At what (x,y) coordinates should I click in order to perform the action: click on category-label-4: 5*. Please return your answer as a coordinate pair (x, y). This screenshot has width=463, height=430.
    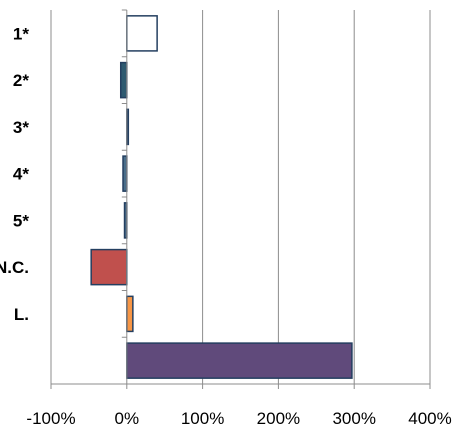
    Looking at the image, I should click on (21, 220).